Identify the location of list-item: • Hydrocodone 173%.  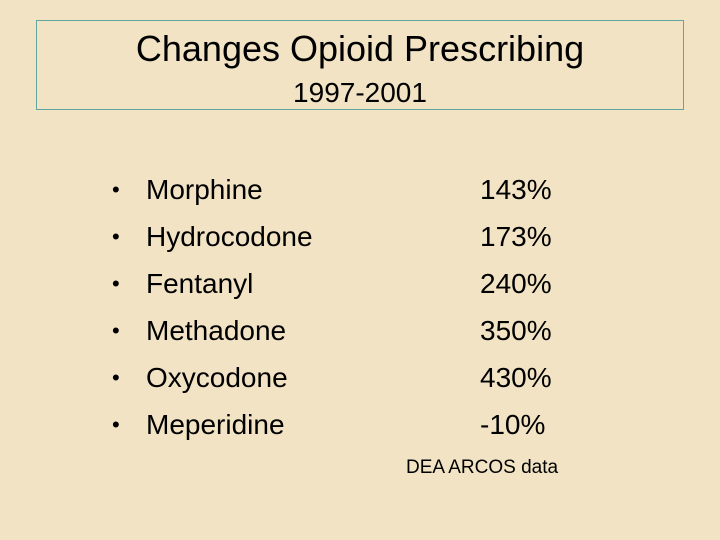
(402, 236).